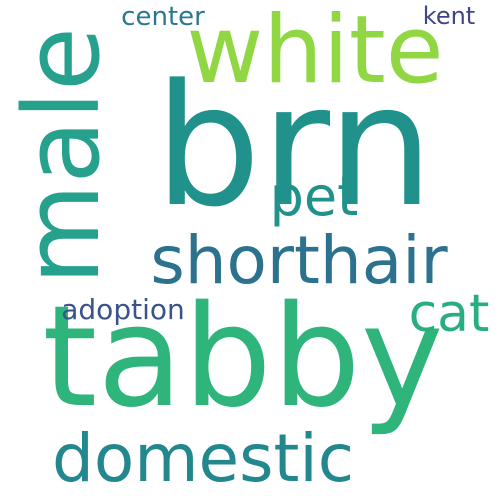 The width and height of the screenshot is (500, 500). I want to click on word-cat: cat, so click(449, 314).